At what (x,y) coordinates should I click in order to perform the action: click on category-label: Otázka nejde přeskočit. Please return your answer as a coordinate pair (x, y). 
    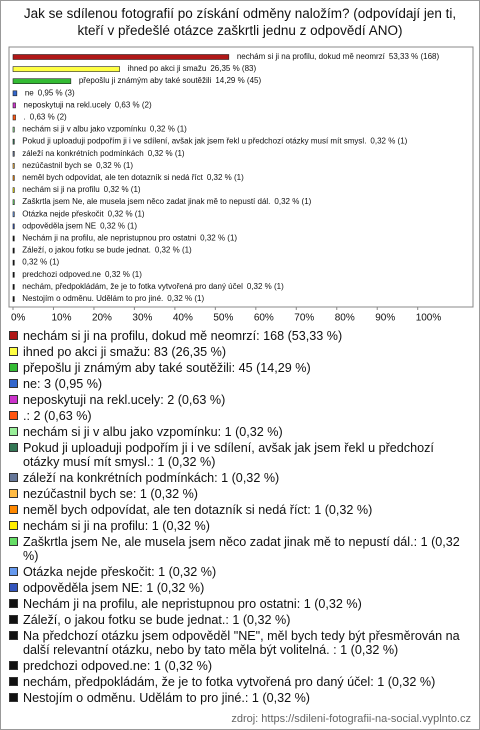
    Looking at the image, I should click on (63, 213).